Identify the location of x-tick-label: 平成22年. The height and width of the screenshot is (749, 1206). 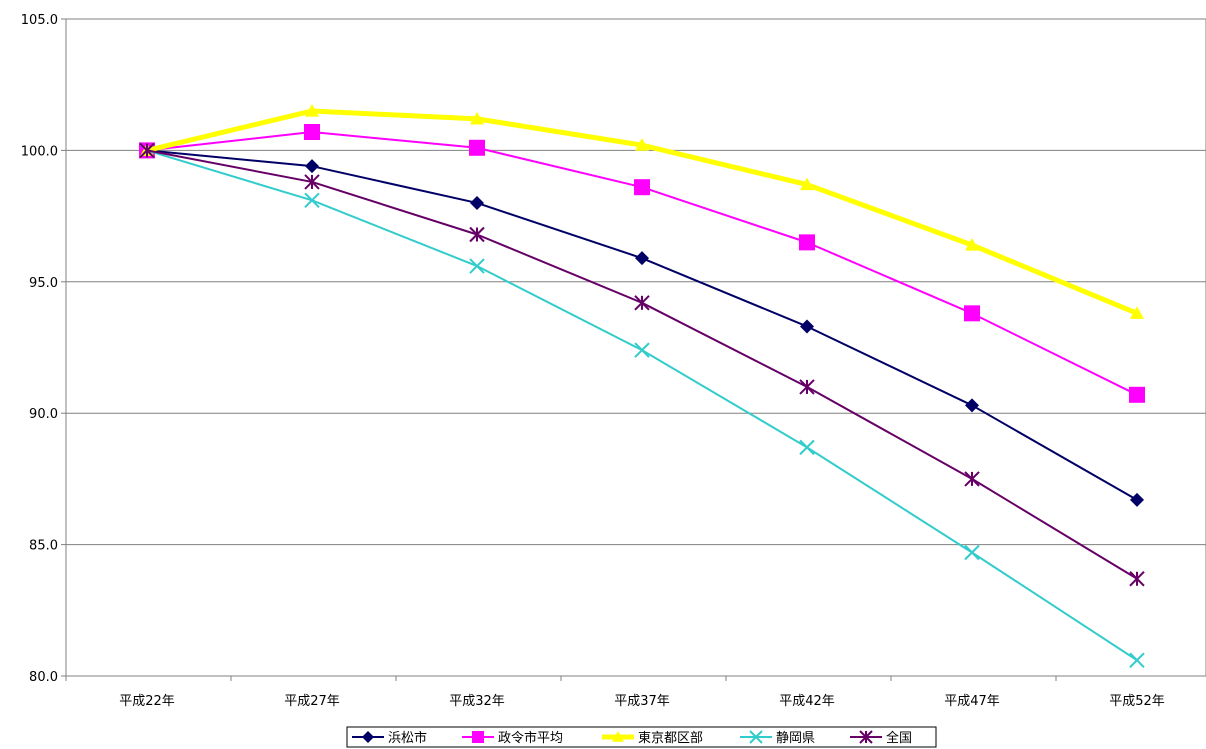
(147, 701).